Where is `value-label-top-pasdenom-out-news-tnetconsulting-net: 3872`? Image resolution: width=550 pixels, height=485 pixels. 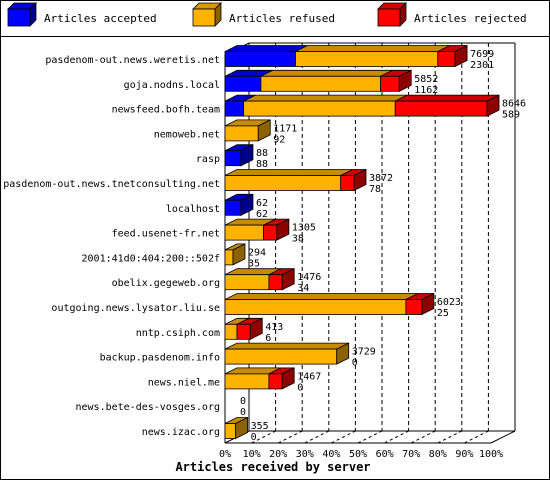
value-label-top-pasdenom-out-news-tnetconsulting-net: 3872 is located at coordinates (381, 178).